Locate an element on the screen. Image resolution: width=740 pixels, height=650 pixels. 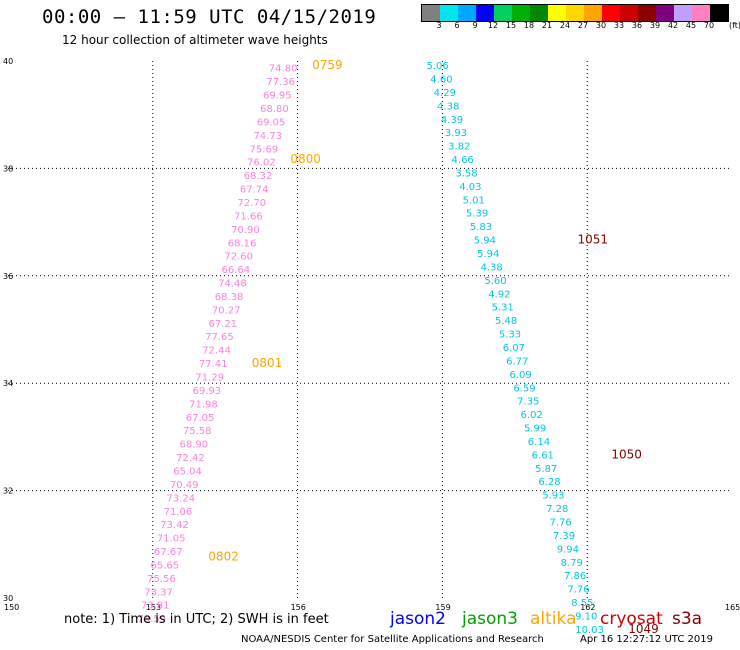
pass-time-label: 1049 is located at coordinates (643, 629).